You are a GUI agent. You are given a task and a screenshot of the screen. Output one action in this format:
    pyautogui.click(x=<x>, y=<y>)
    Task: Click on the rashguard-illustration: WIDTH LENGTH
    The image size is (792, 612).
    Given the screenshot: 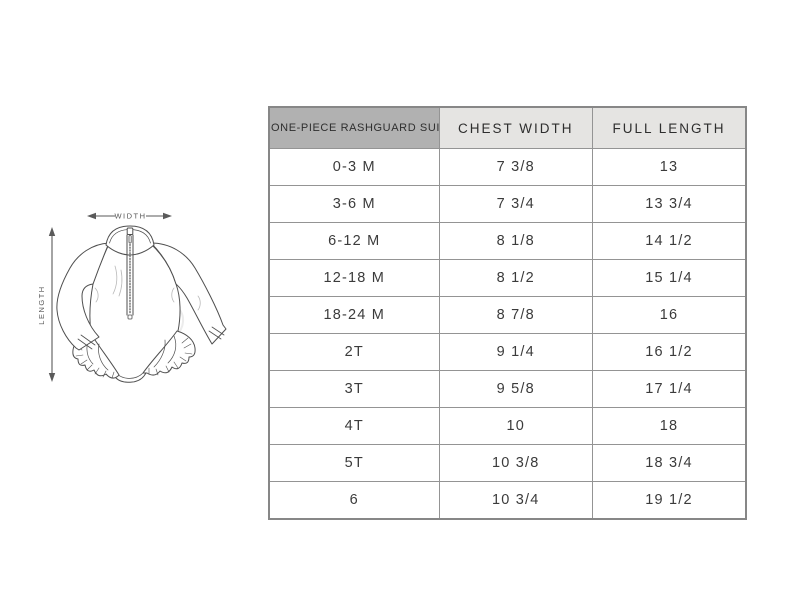 What is the action you would take?
    pyautogui.click(x=132, y=297)
    